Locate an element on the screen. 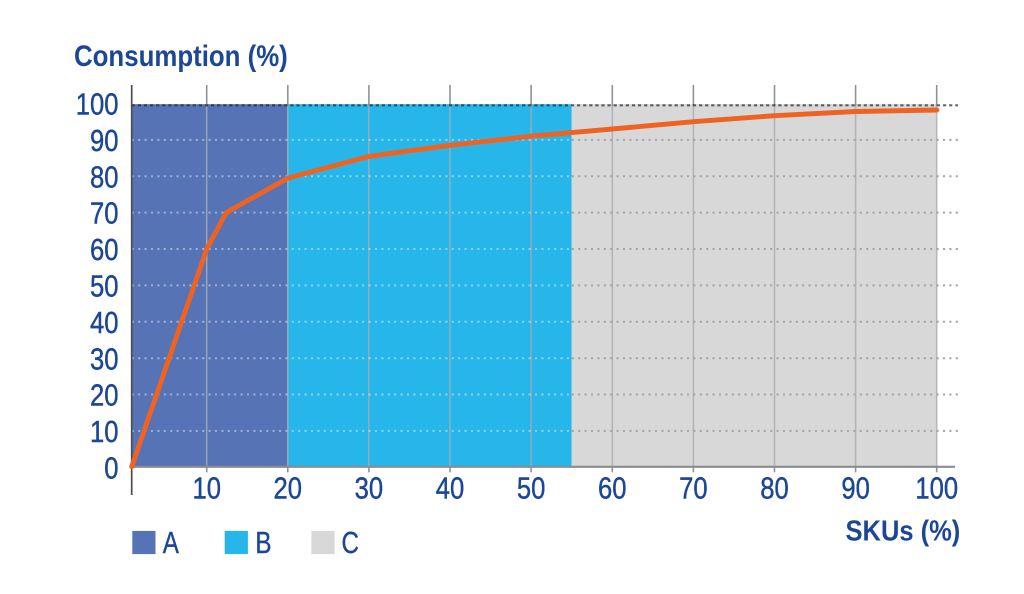 Image resolution: width=1024 pixels, height=594 pixels. svg-text: A is located at coordinates (171, 542).